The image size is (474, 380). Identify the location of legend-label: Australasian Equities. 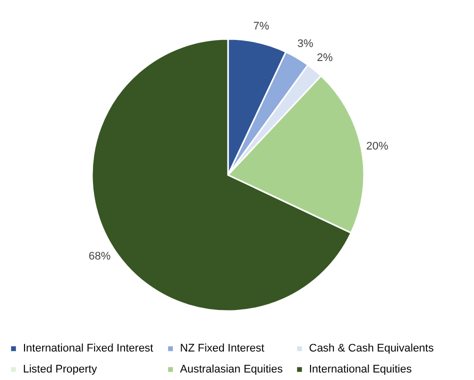
(232, 370).